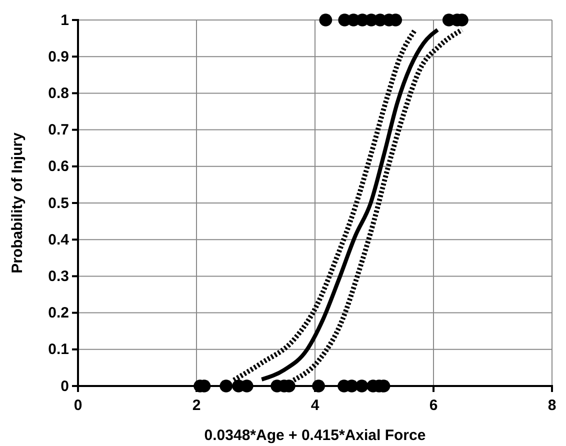 Image resolution: width=566 pixels, height=446 pixels. What do you see at coordinates (433, 405) in the screenshot?
I see `x-tick-label: 6` at bounding box center [433, 405].